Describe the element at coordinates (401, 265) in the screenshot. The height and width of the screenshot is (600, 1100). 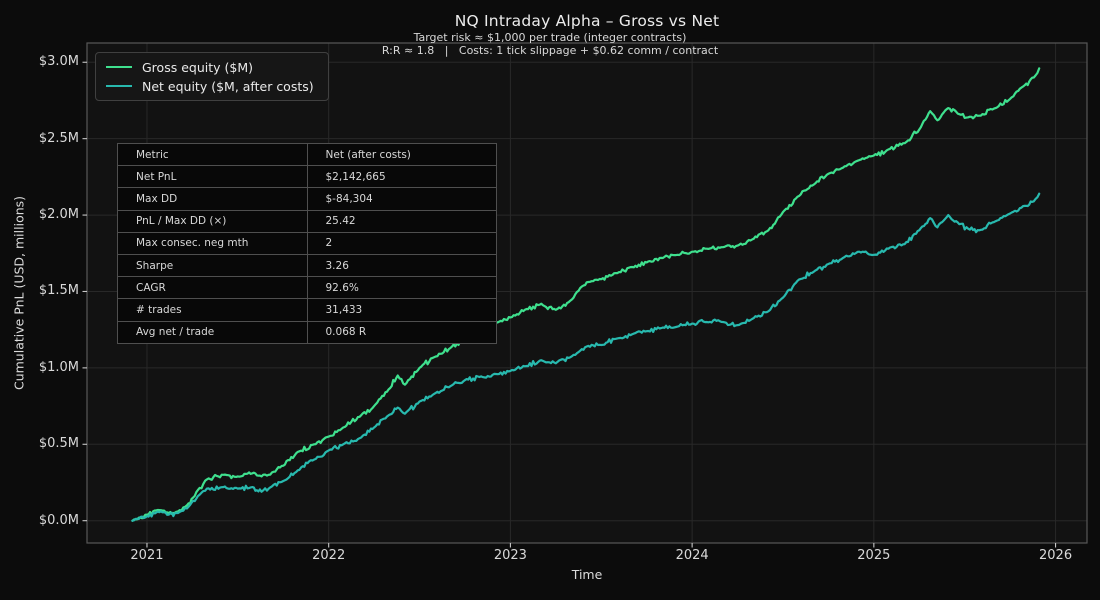
I see `stats-metric-value: 3.26` at that location.